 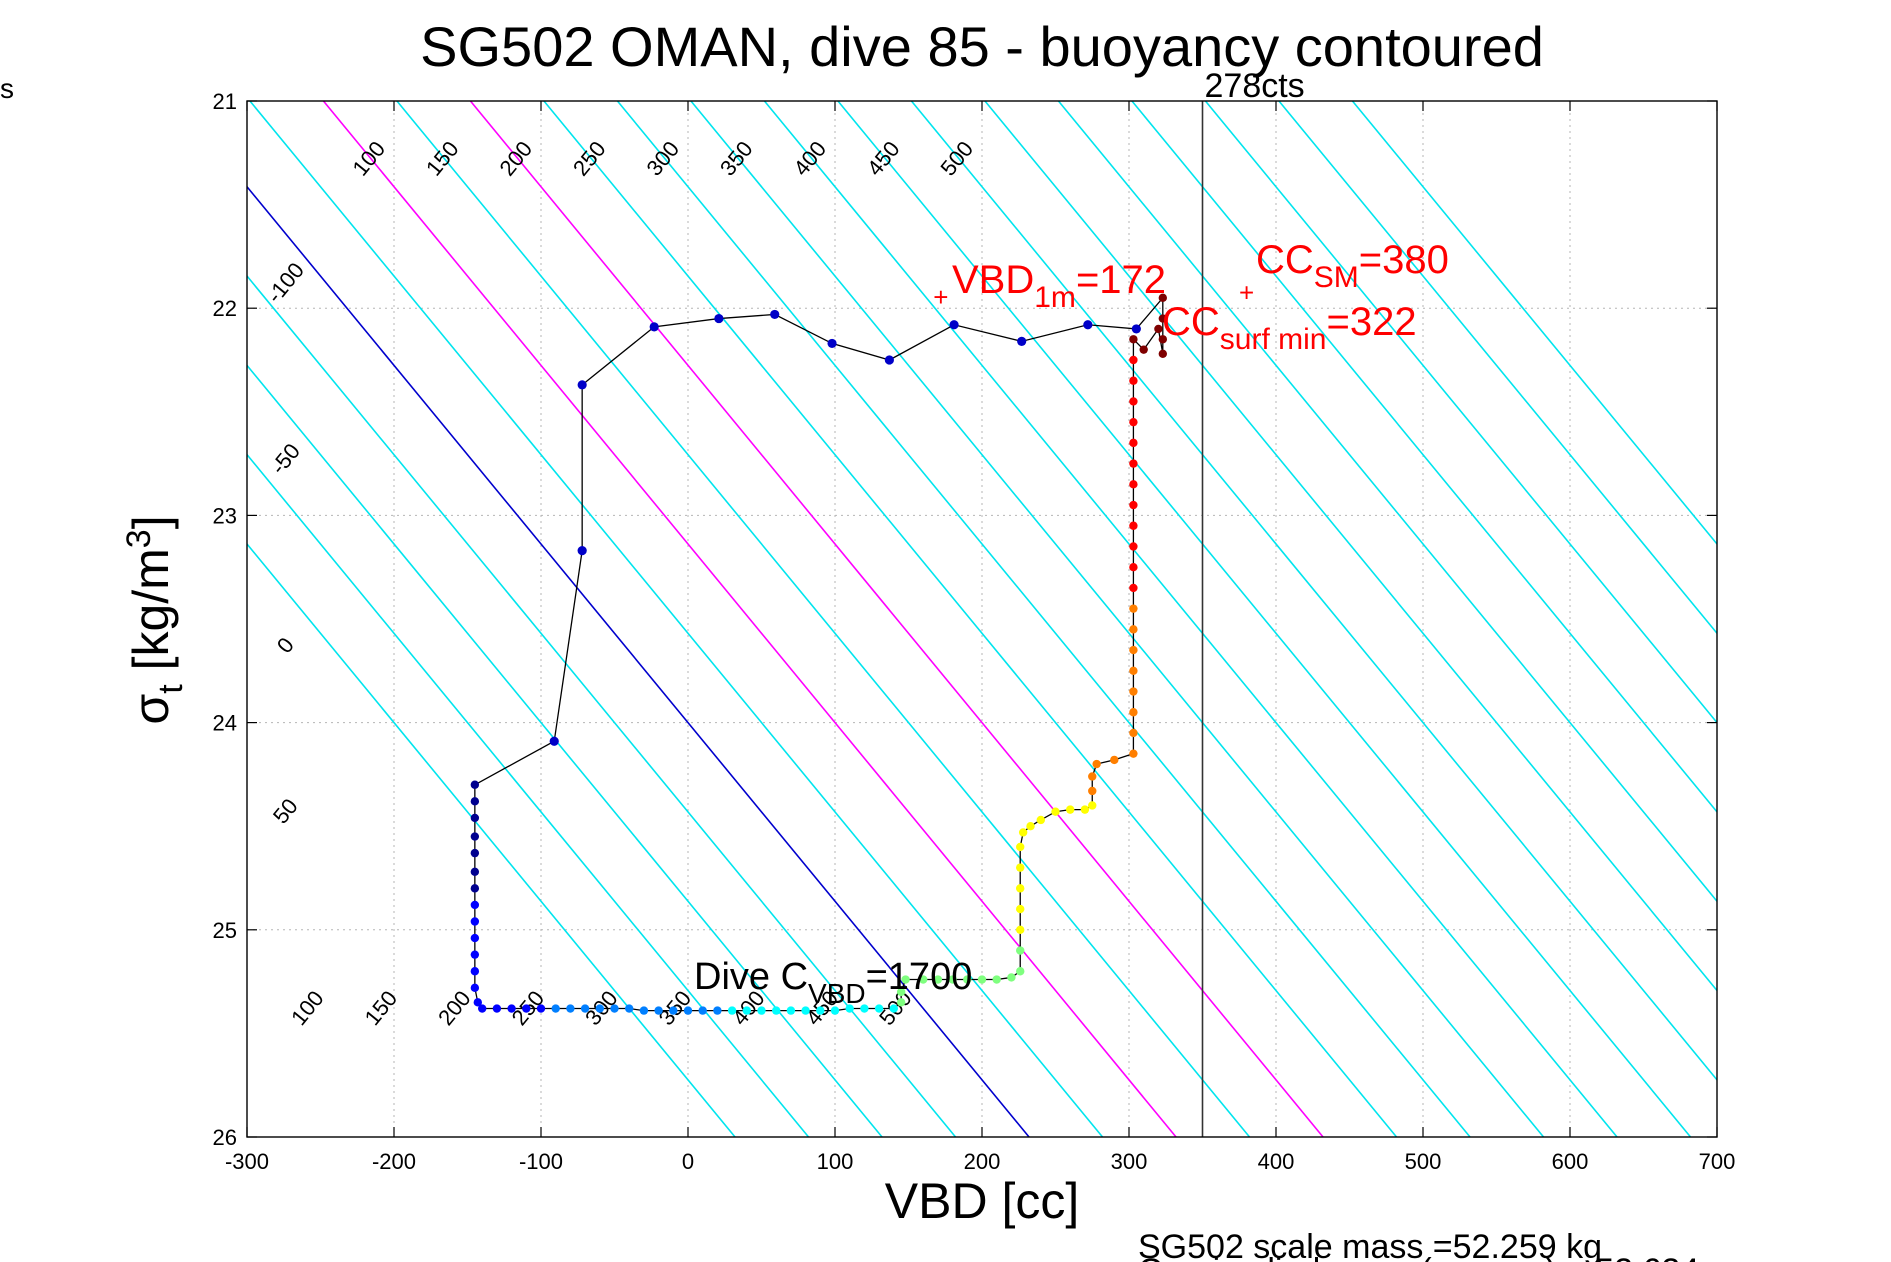 What do you see at coordinates (225, 308) in the screenshot?
I see `y-tick-label: 22` at bounding box center [225, 308].